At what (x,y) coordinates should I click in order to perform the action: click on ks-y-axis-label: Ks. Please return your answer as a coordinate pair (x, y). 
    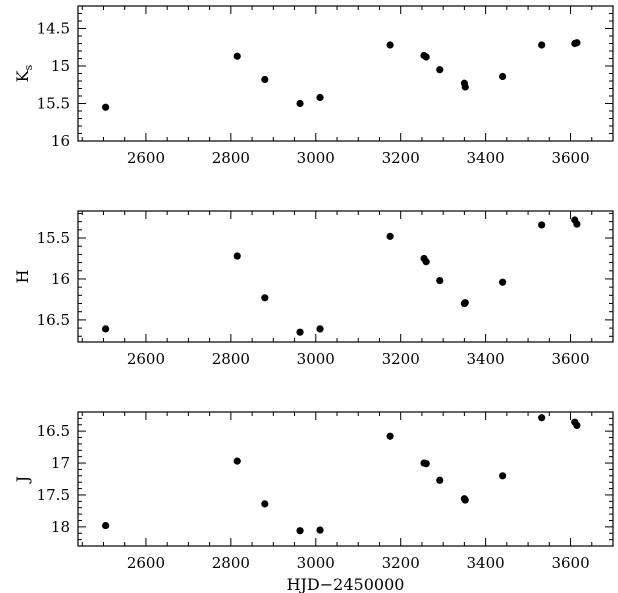
    Looking at the image, I should click on (24, 73).